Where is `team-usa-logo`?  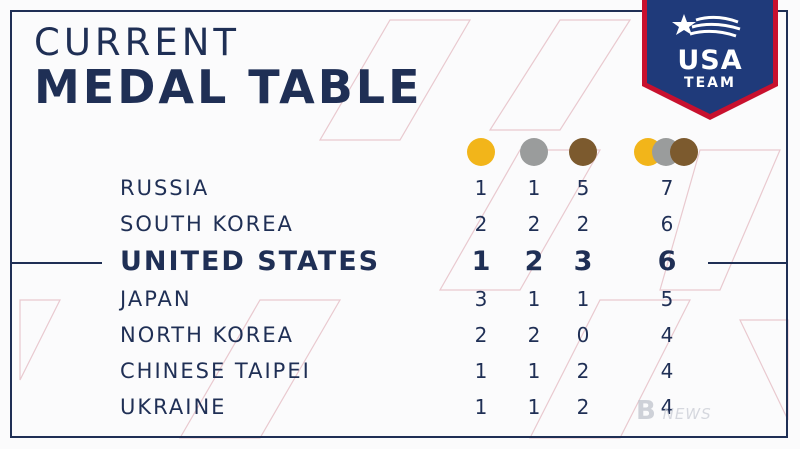
team-usa-logo is located at coordinates (710, 60).